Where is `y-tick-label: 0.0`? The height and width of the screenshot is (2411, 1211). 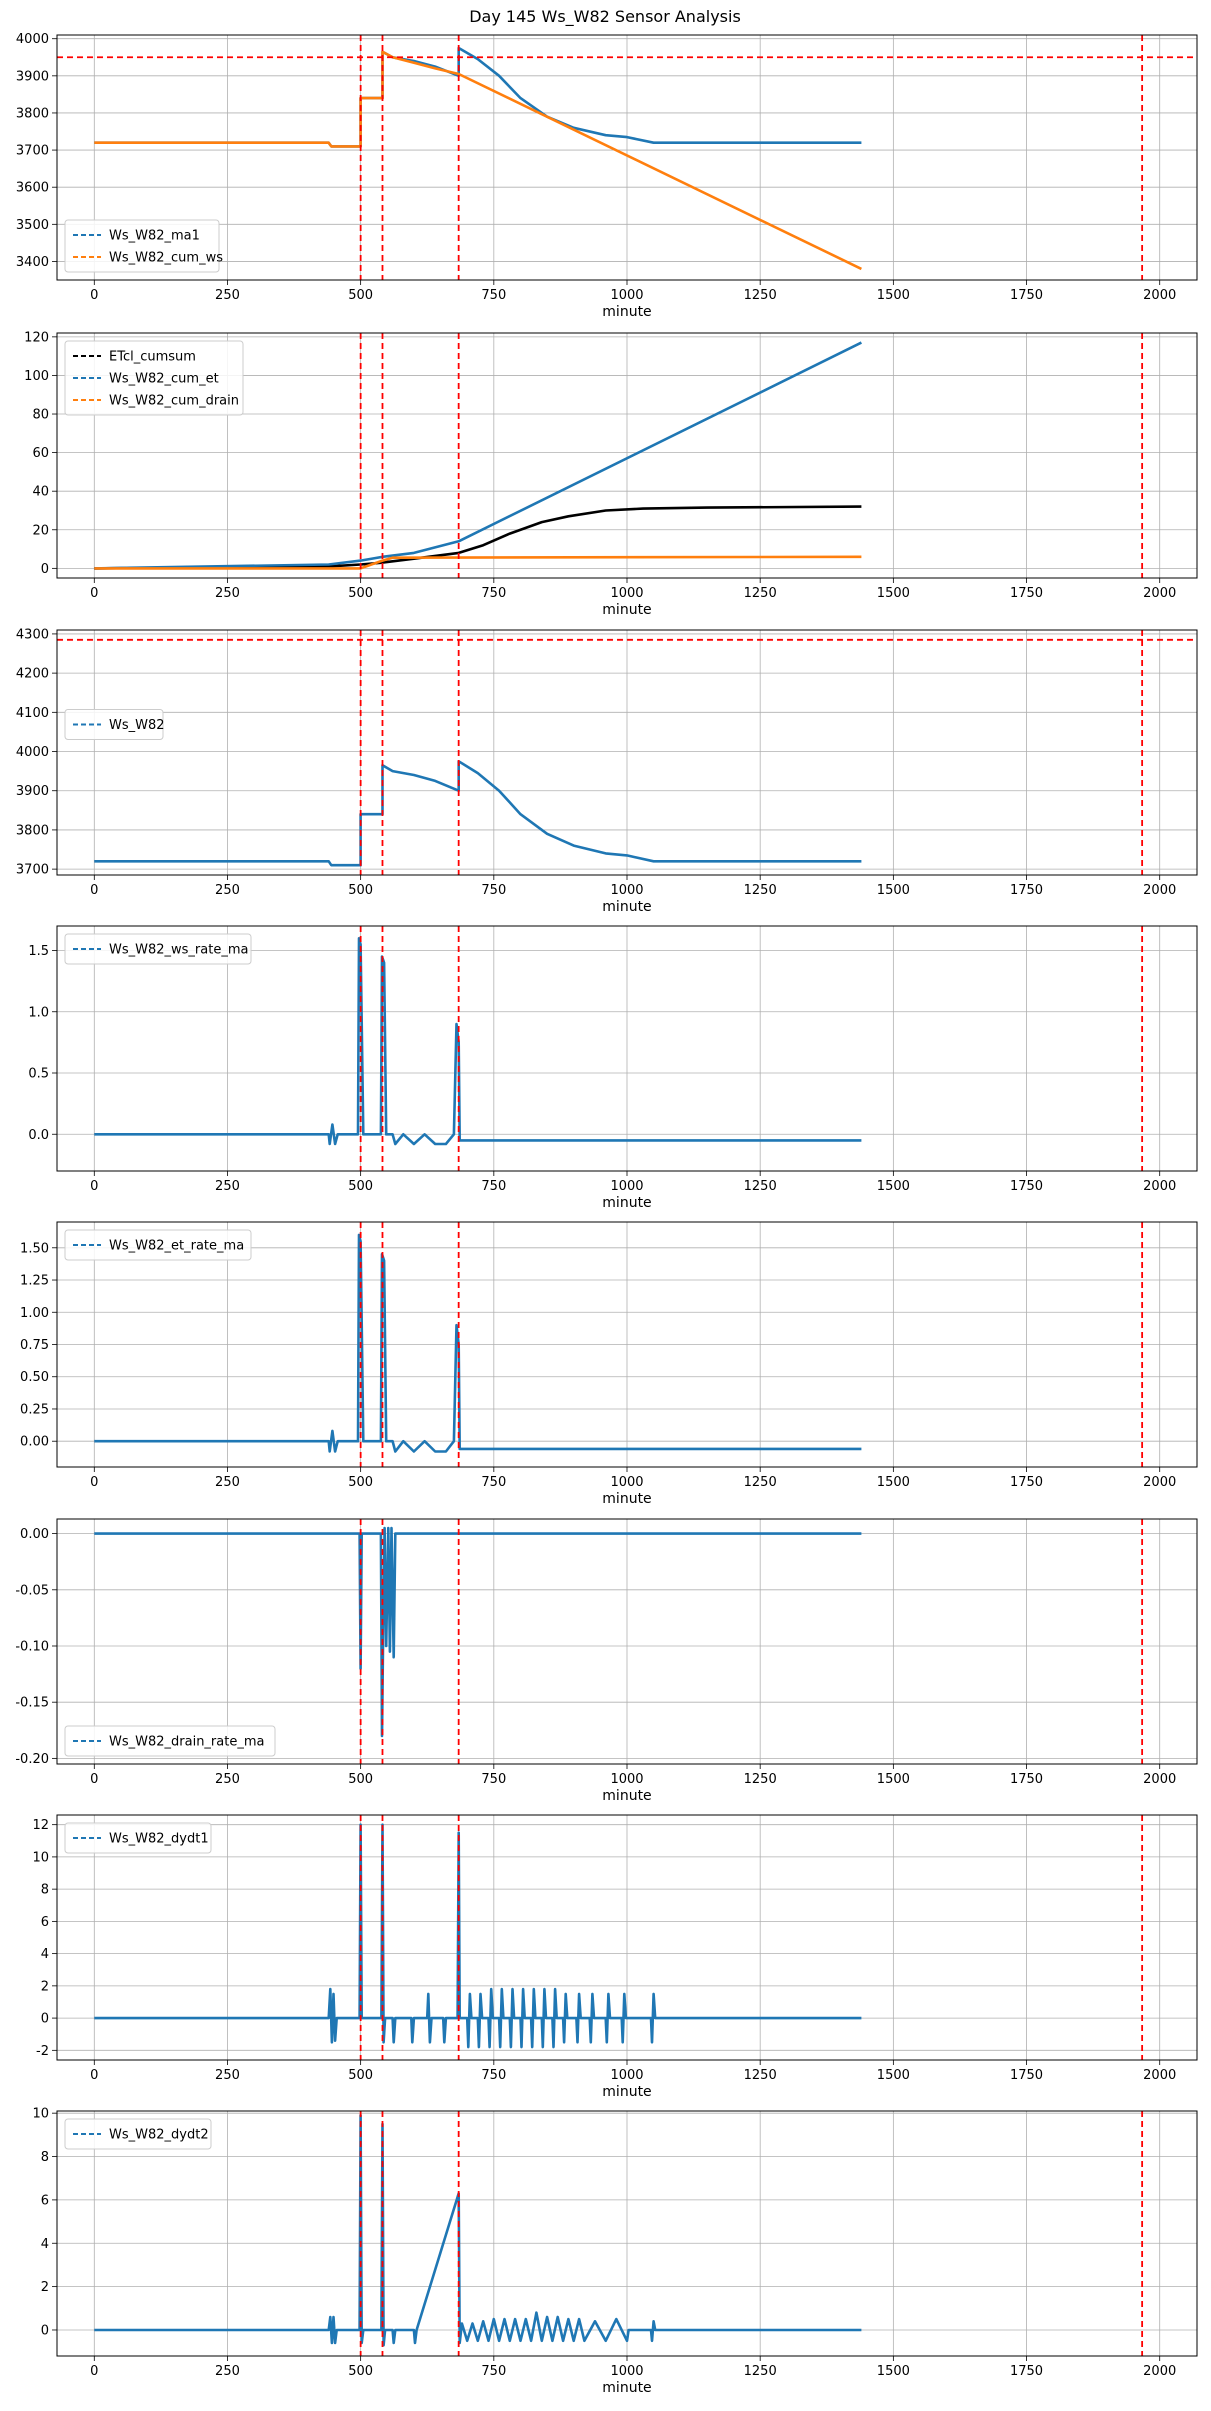
y-tick-label: 0.0 is located at coordinates (38, 1135).